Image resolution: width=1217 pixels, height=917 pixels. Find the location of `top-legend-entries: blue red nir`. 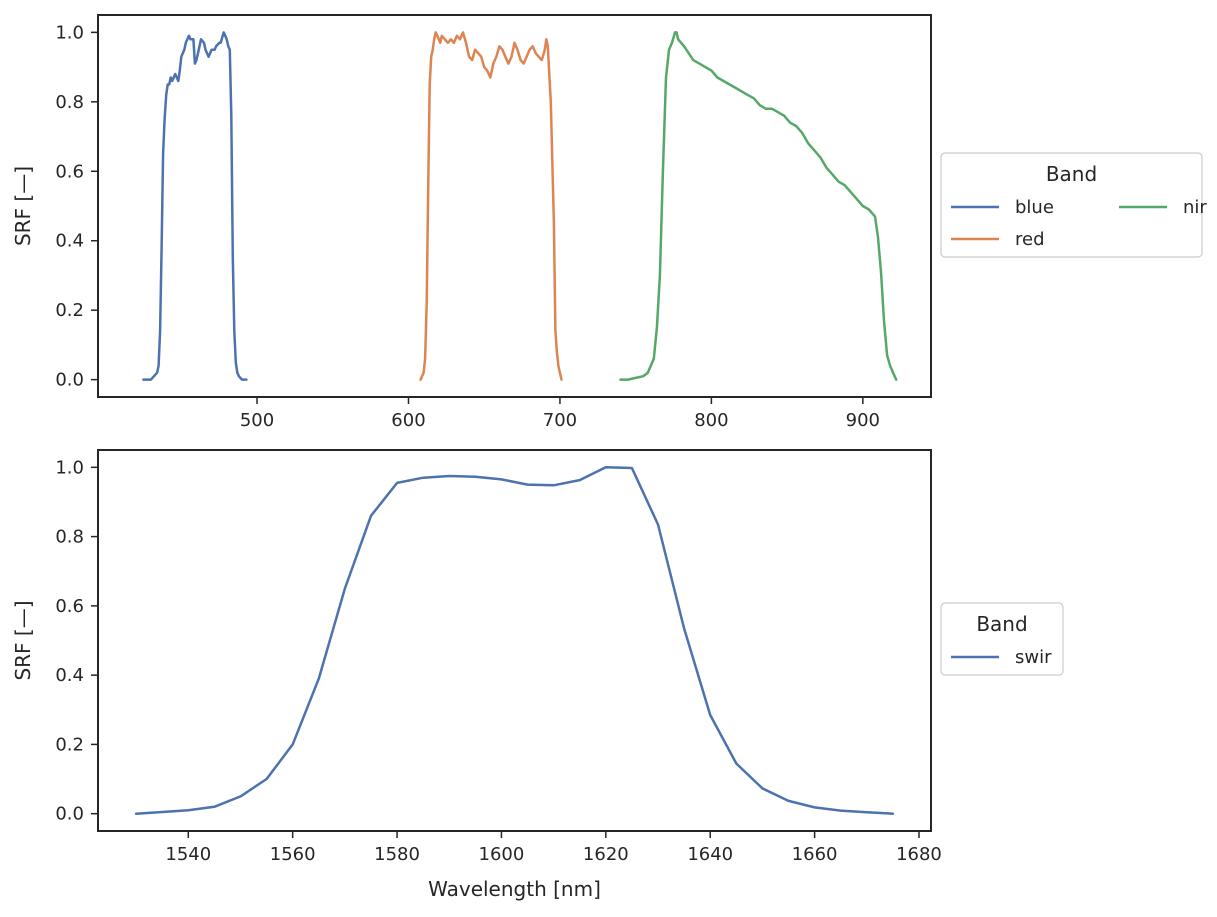

top-legend-entries: blue red nir is located at coordinates (1079, 223).